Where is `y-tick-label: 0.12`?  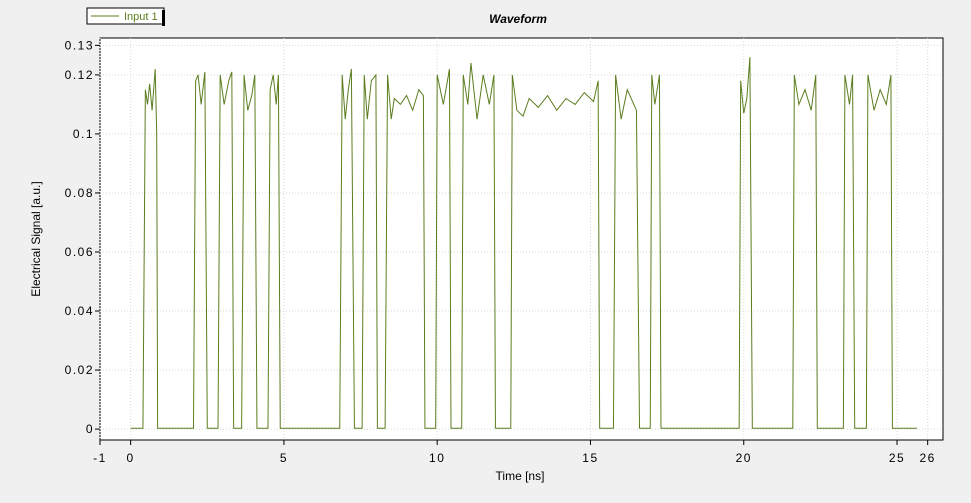 y-tick-label: 0.12 is located at coordinates (79, 75).